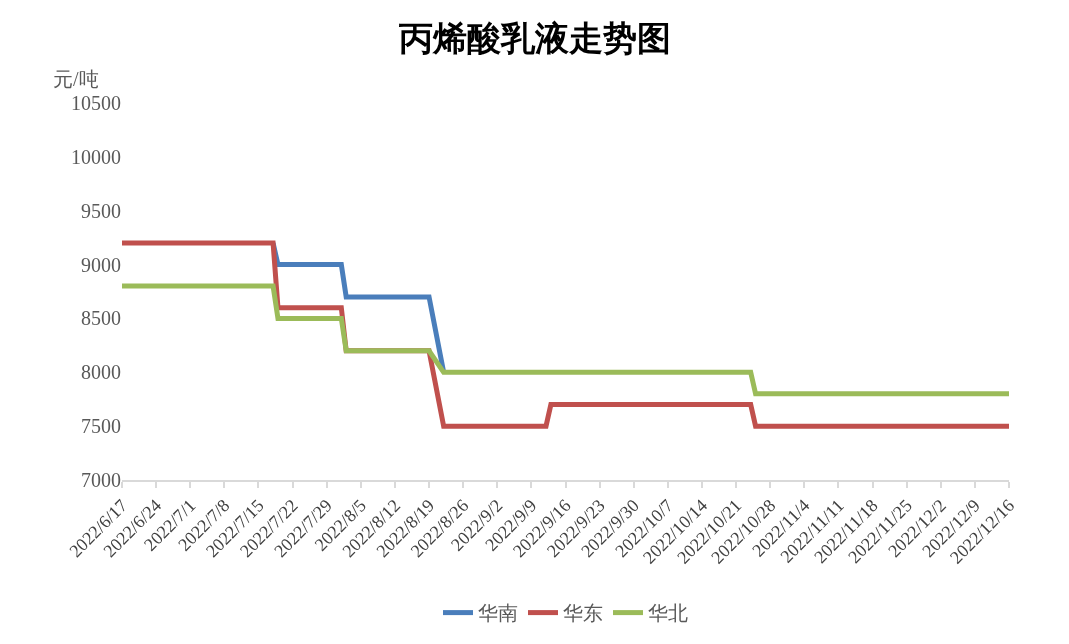 The height and width of the screenshot is (644, 1069). What do you see at coordinates (101, 318) in the screenshot?
I see `y-tick-label: 8500` at bounding box center [101, 318].